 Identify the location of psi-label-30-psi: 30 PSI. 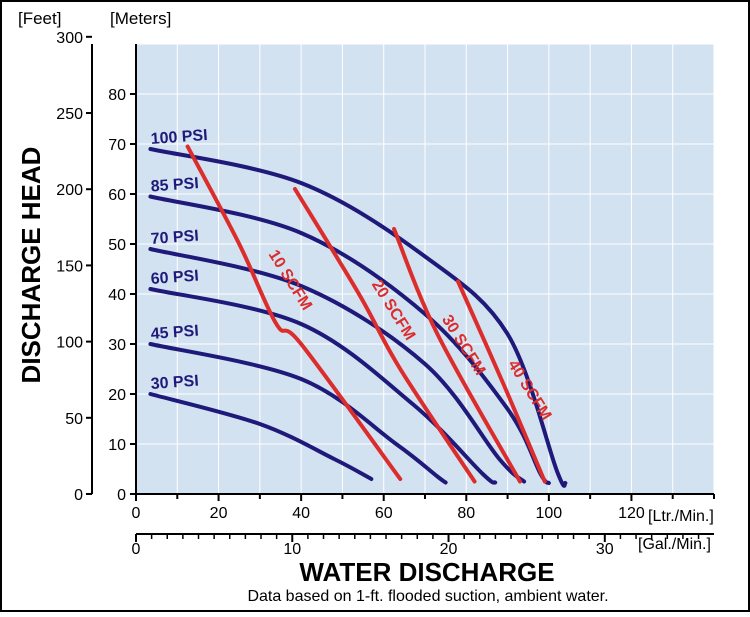
(174, 383).